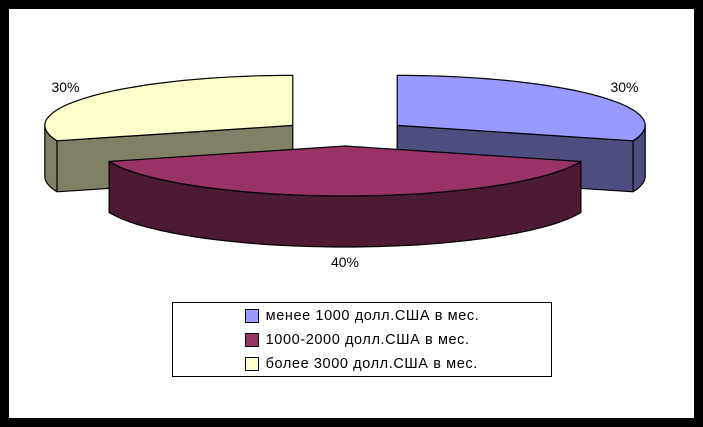 This screenshot has height=427, width=703. I want to click on legend-item: менее 1000 долл.США в мес., so click(362, 315).